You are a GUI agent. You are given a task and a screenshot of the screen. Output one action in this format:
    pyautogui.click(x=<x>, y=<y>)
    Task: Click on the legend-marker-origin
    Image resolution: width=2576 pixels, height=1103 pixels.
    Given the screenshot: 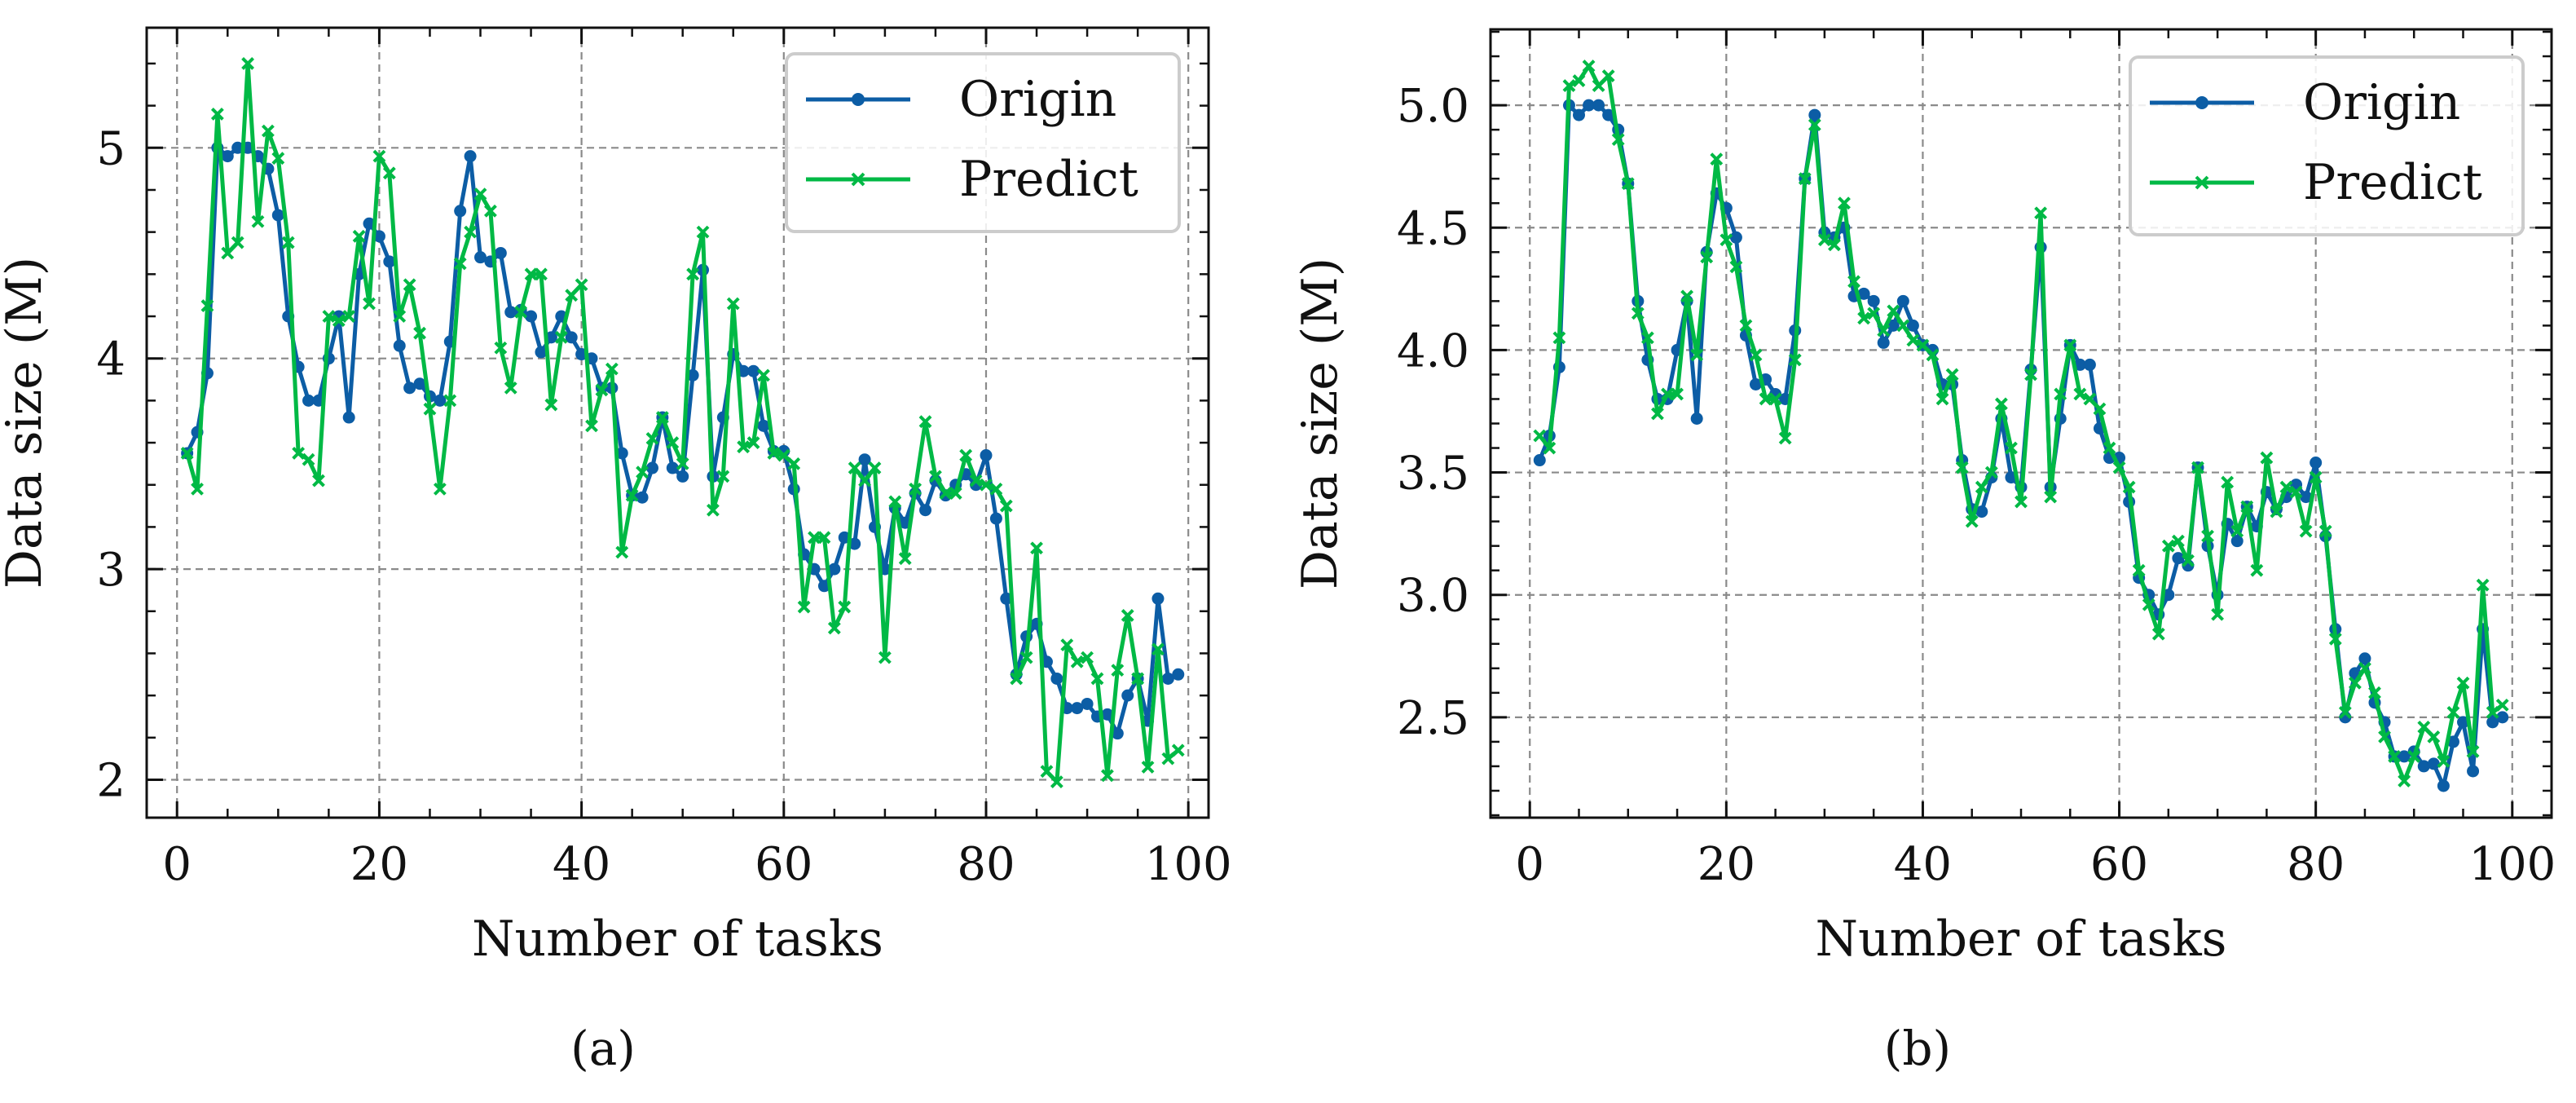 What is the action you would take?
    pyautogui.click(x=2201, y=102)
    